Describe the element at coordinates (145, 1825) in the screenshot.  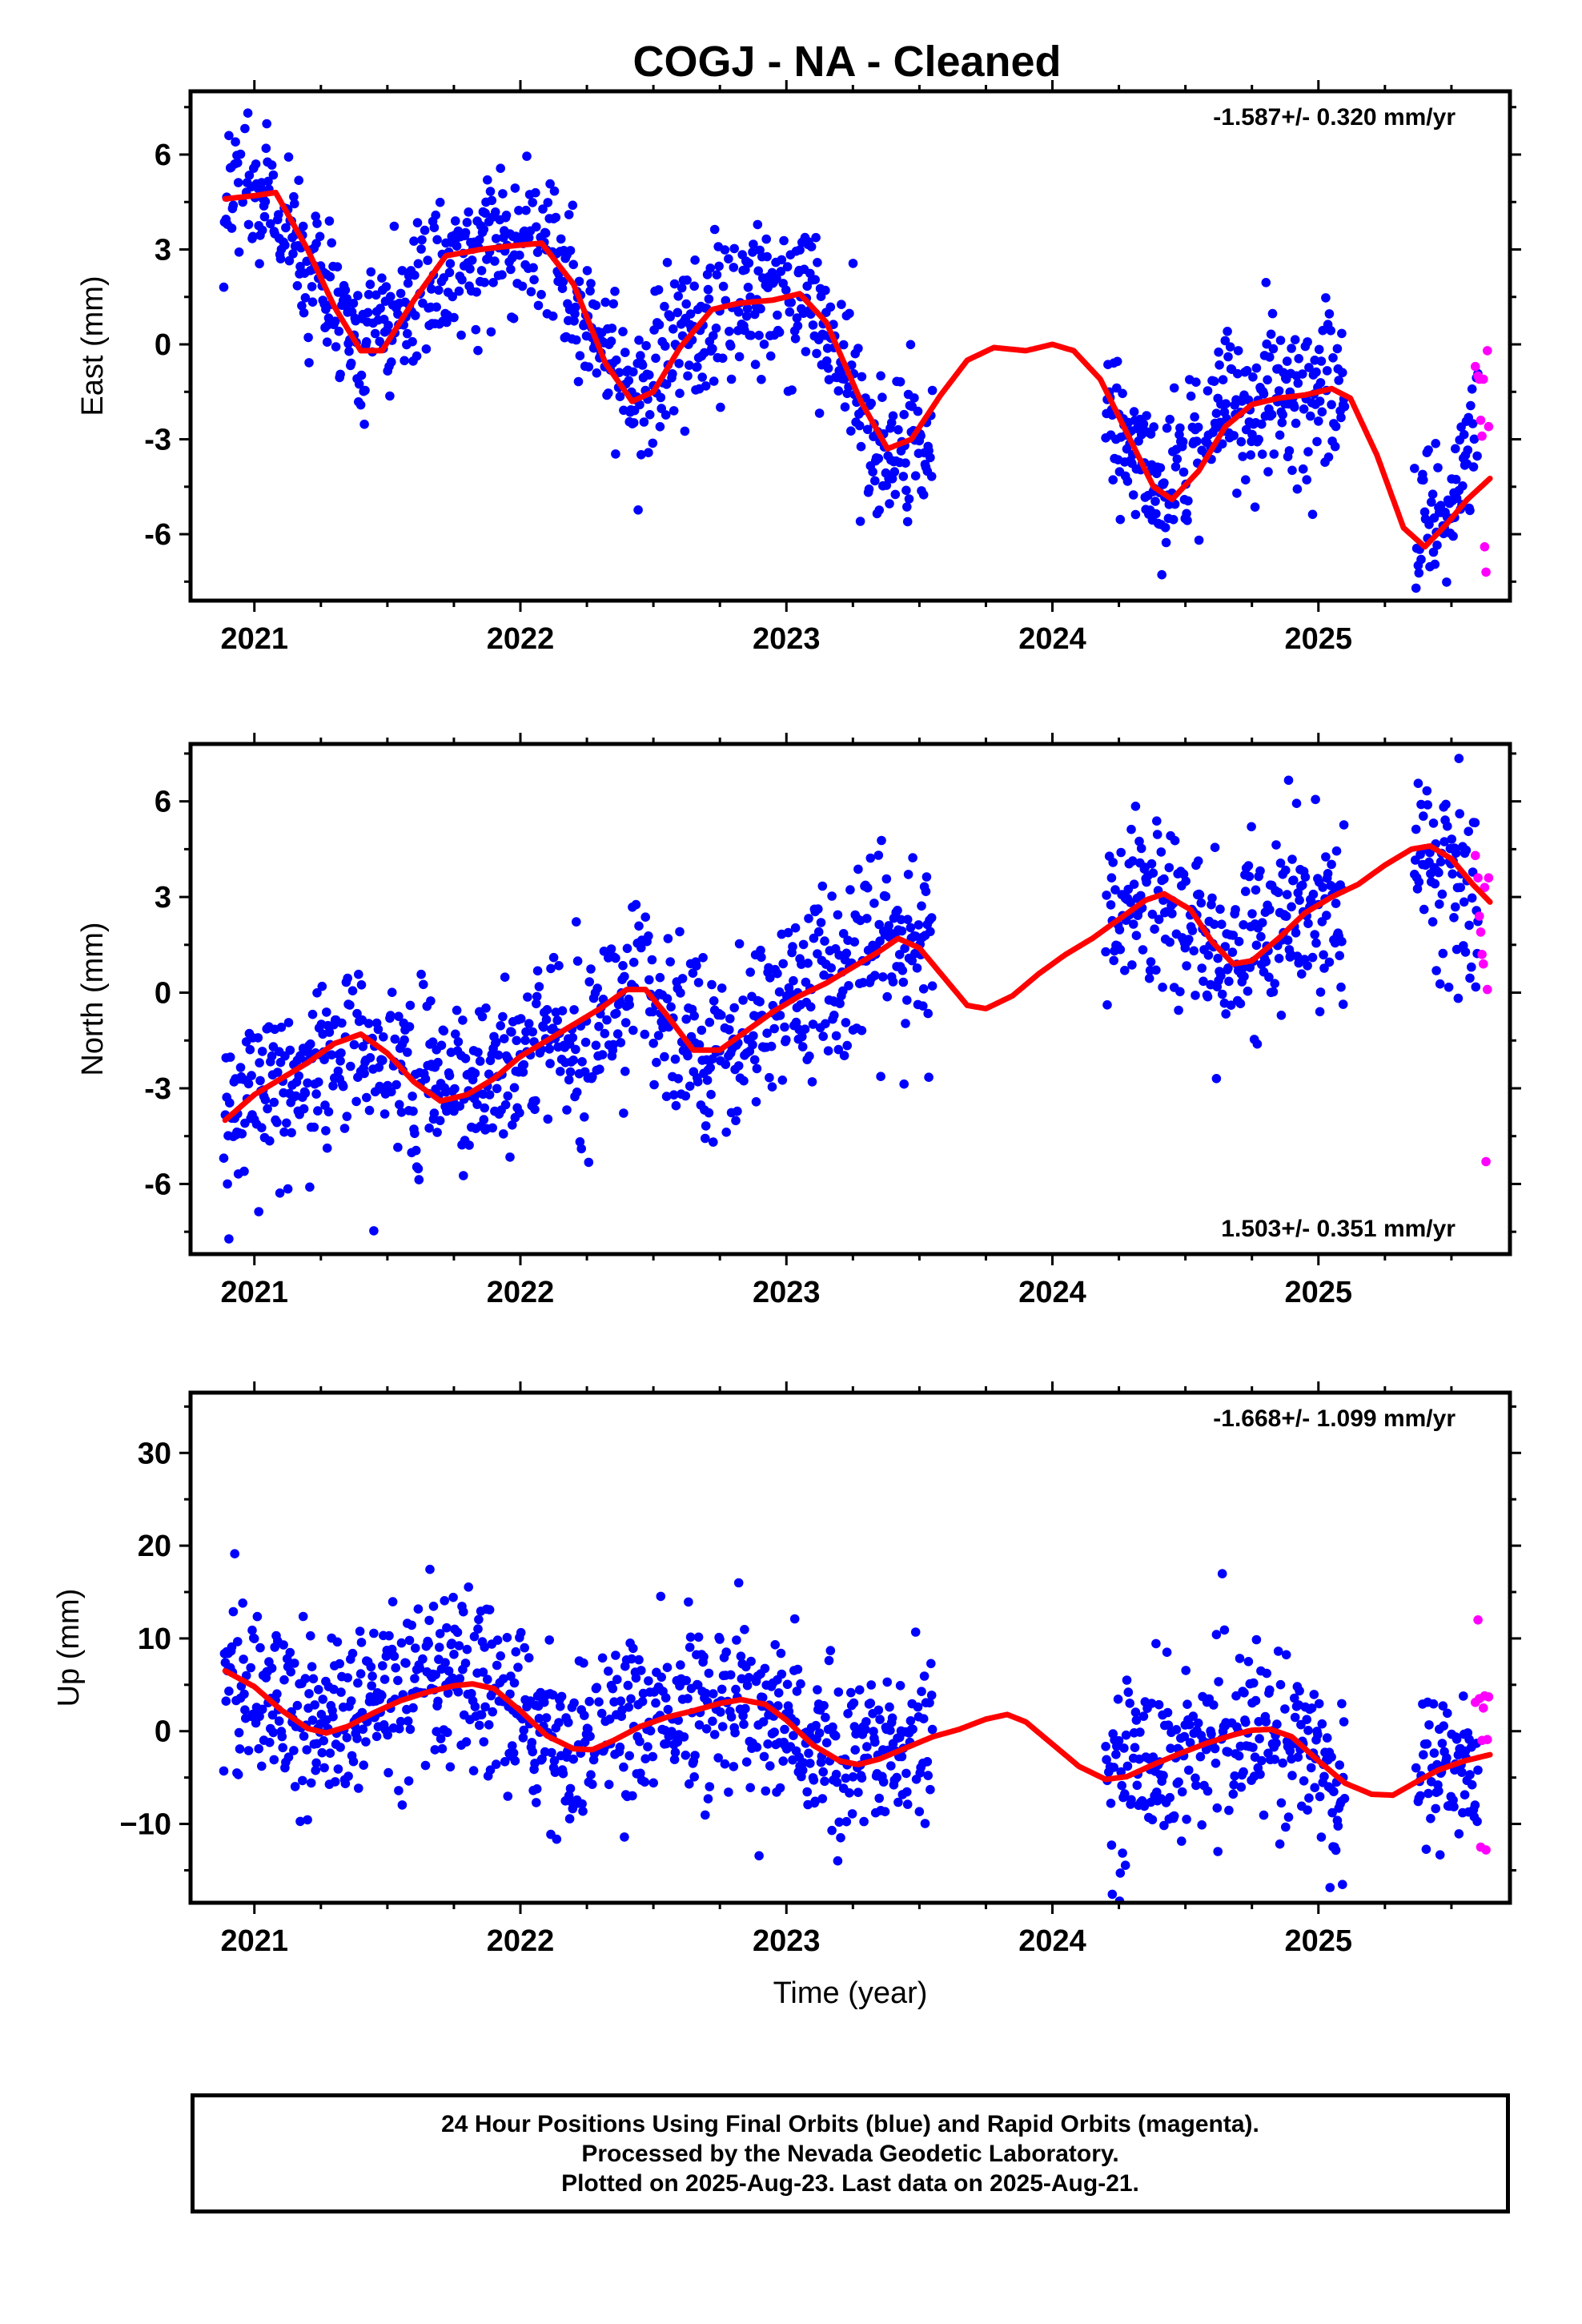
I see `y-tick-label: −10` at that location.